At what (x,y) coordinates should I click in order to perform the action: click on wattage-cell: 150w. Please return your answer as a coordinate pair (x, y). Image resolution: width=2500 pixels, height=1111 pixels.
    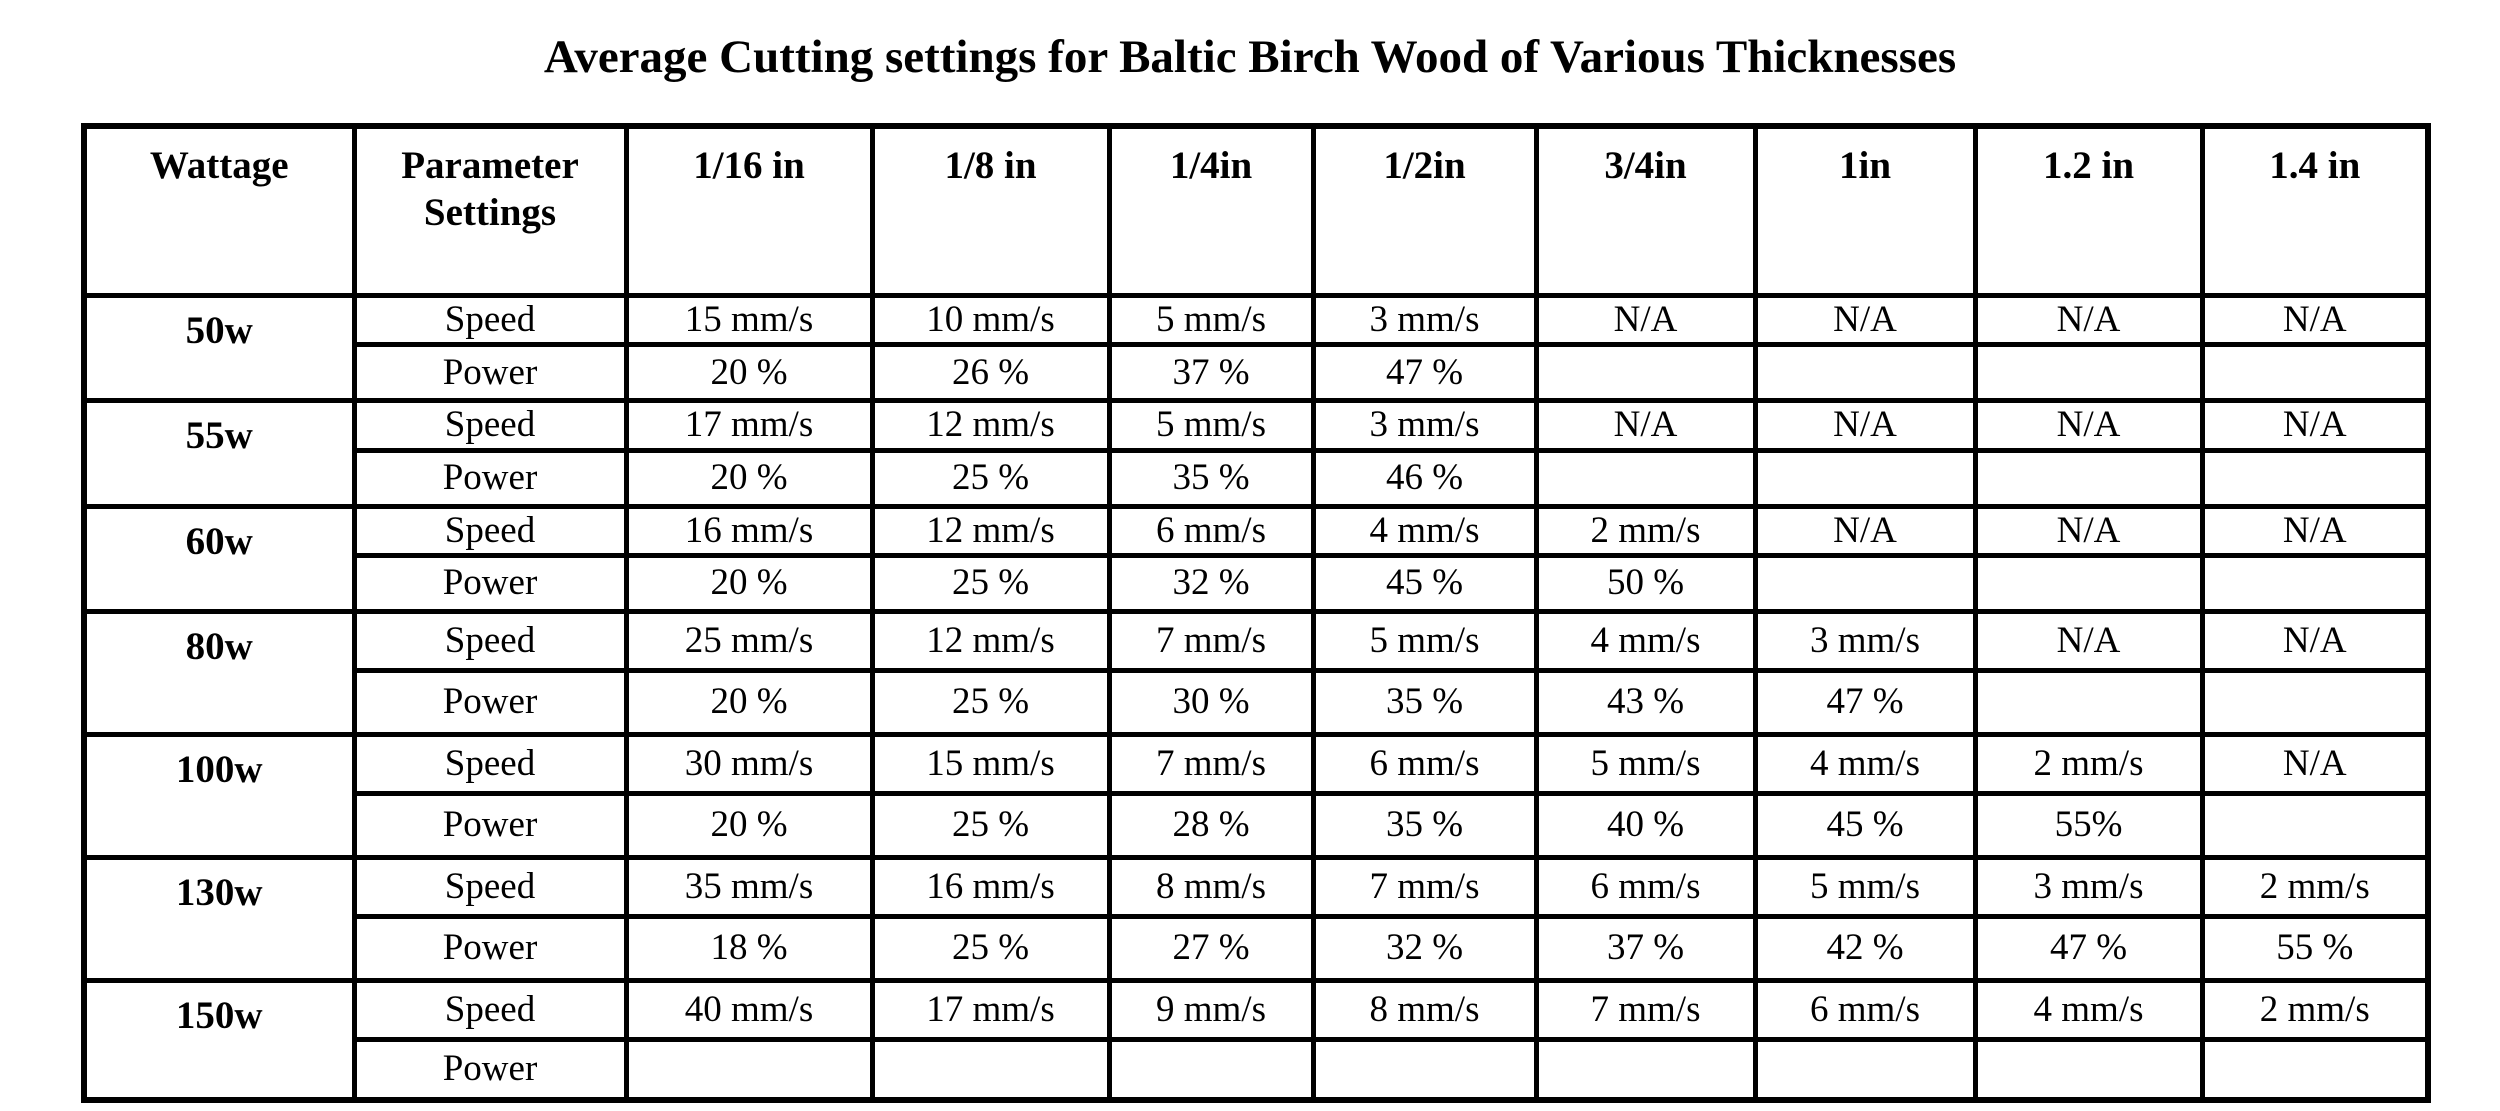
    Looking at the image, I should click on (219, 1040).